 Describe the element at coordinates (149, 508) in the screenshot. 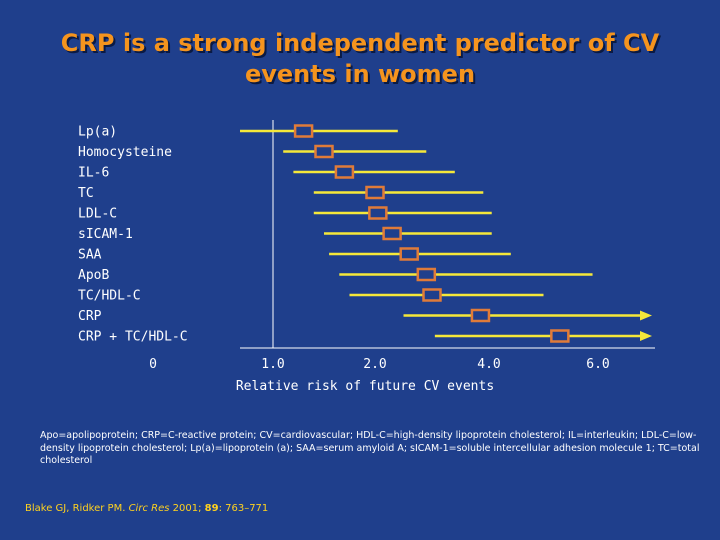

I see `citation-journal: Circ Res` at that location.